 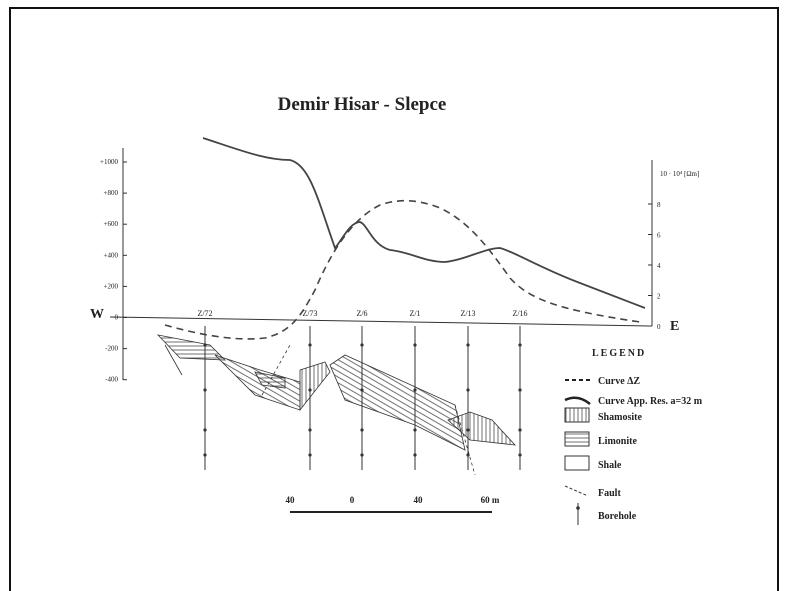 I want to click on left-tick-label: +200, so click(x=111, y=286).